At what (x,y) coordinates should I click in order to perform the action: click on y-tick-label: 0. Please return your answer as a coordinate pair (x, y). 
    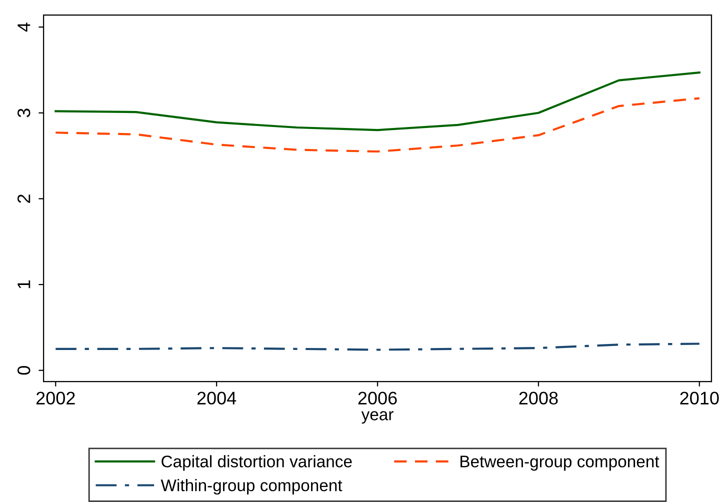
    Looking at the image, I should click on (23, 370).